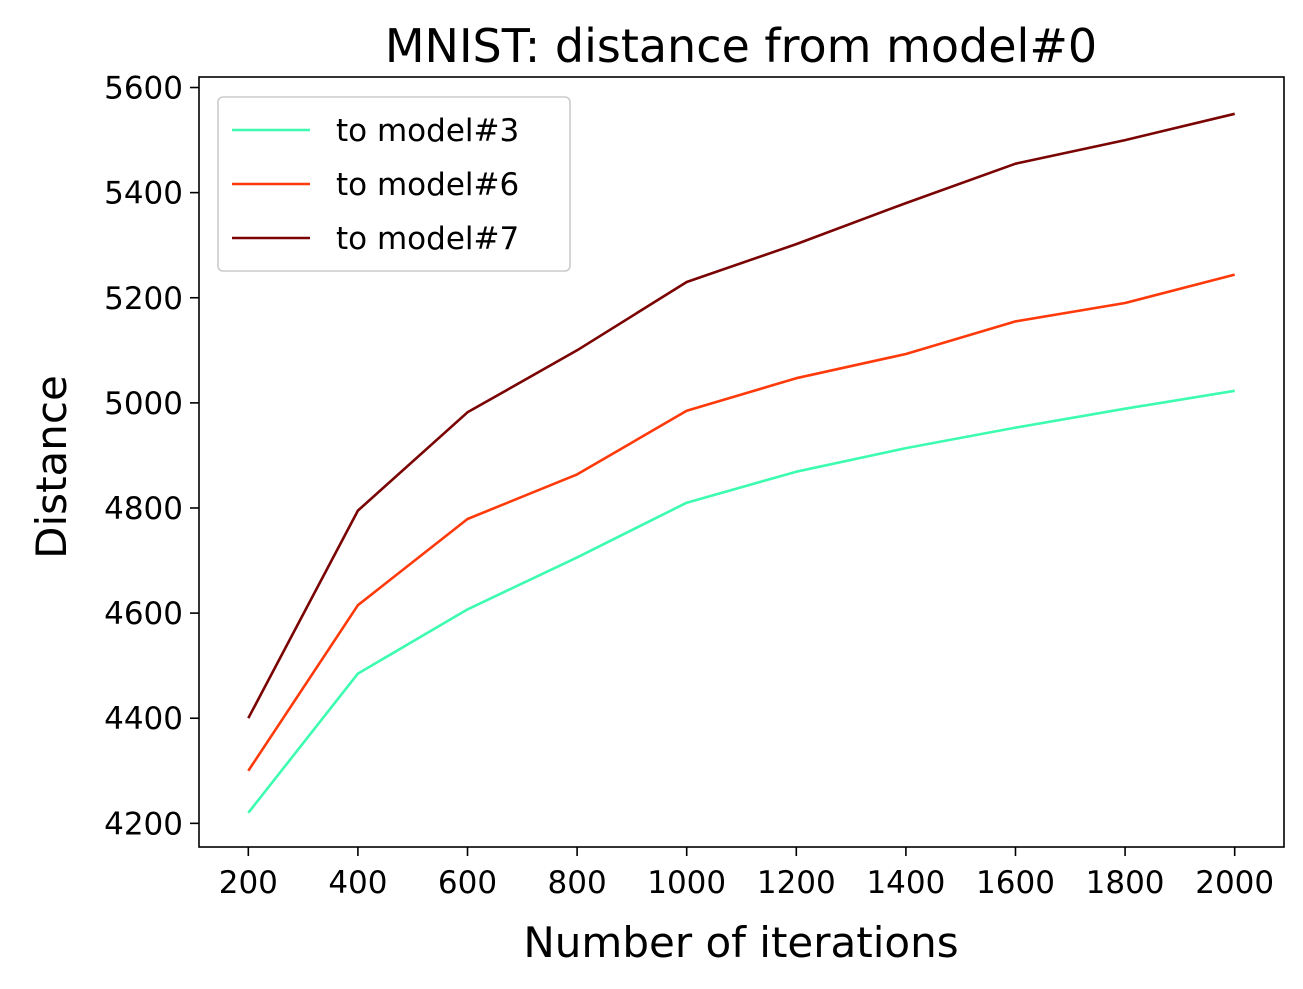  I want to click on x-tick-label: 800, so click(577, 883).